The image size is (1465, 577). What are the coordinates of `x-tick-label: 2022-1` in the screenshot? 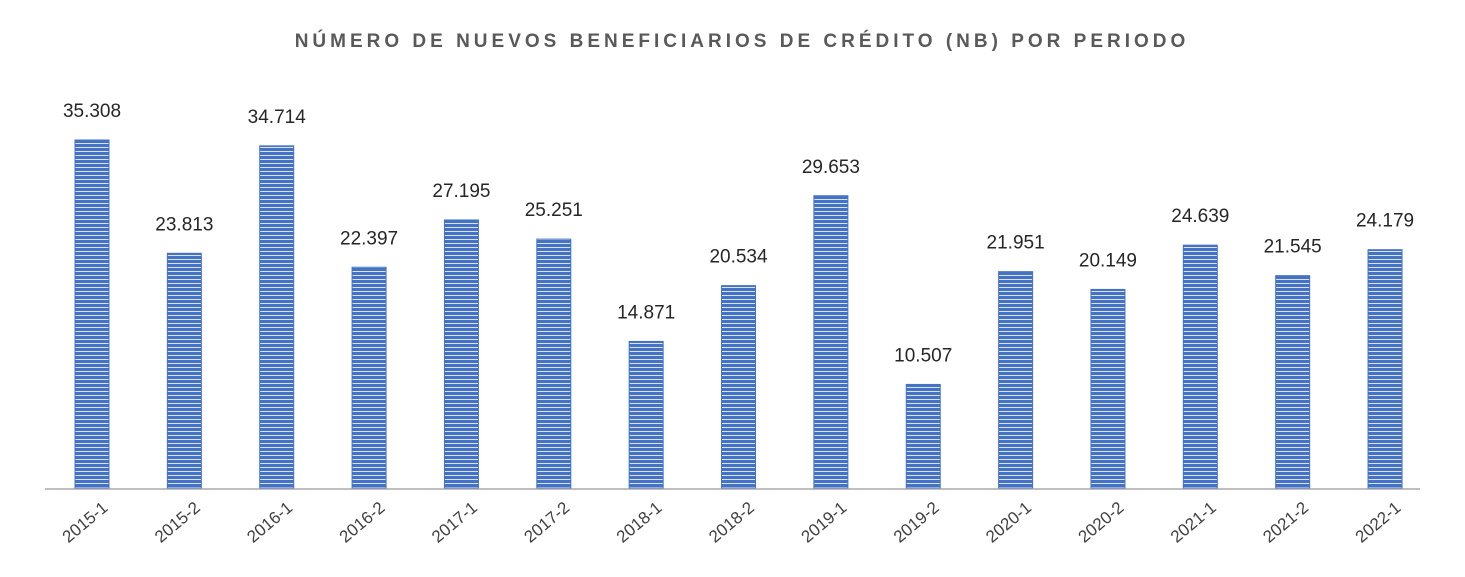 It's located at (1378, 522).